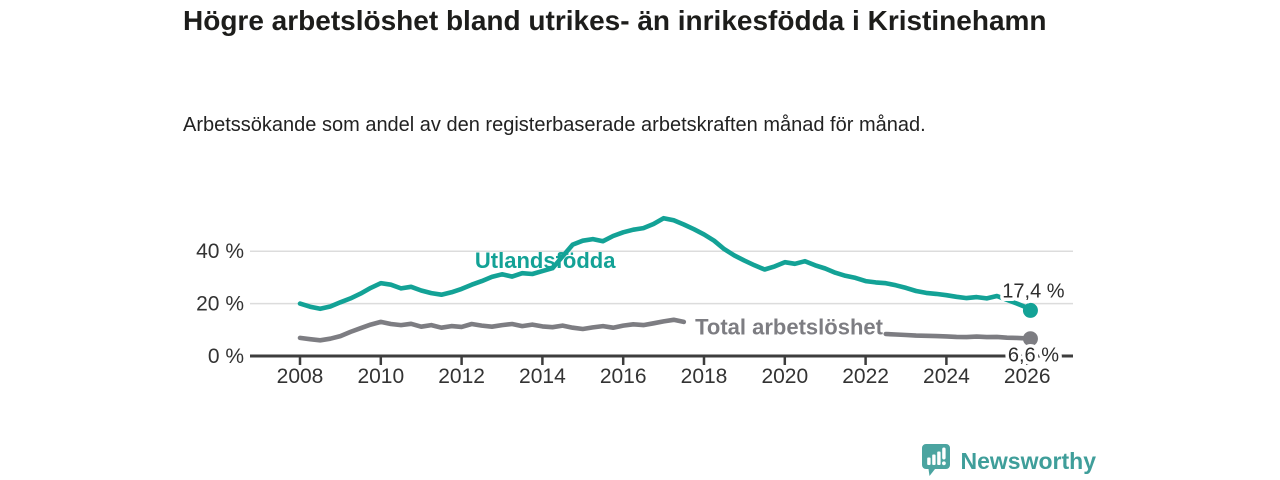  Describe the element at coordinates (226, 356) in the screenshot. I see `y-tick-label: 0 %` at that location.